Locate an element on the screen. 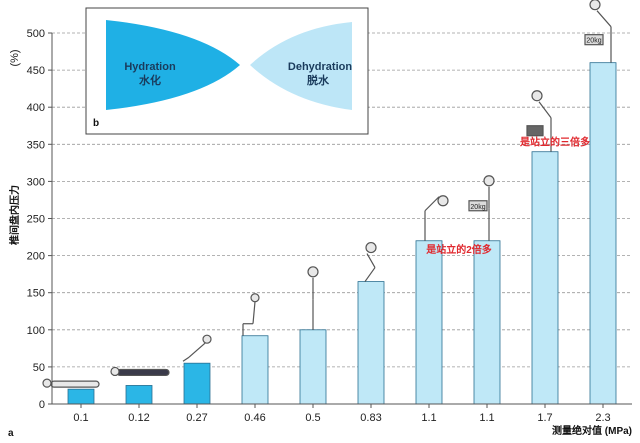  y-tick-label: 300 is located at coordinates (36, 182).